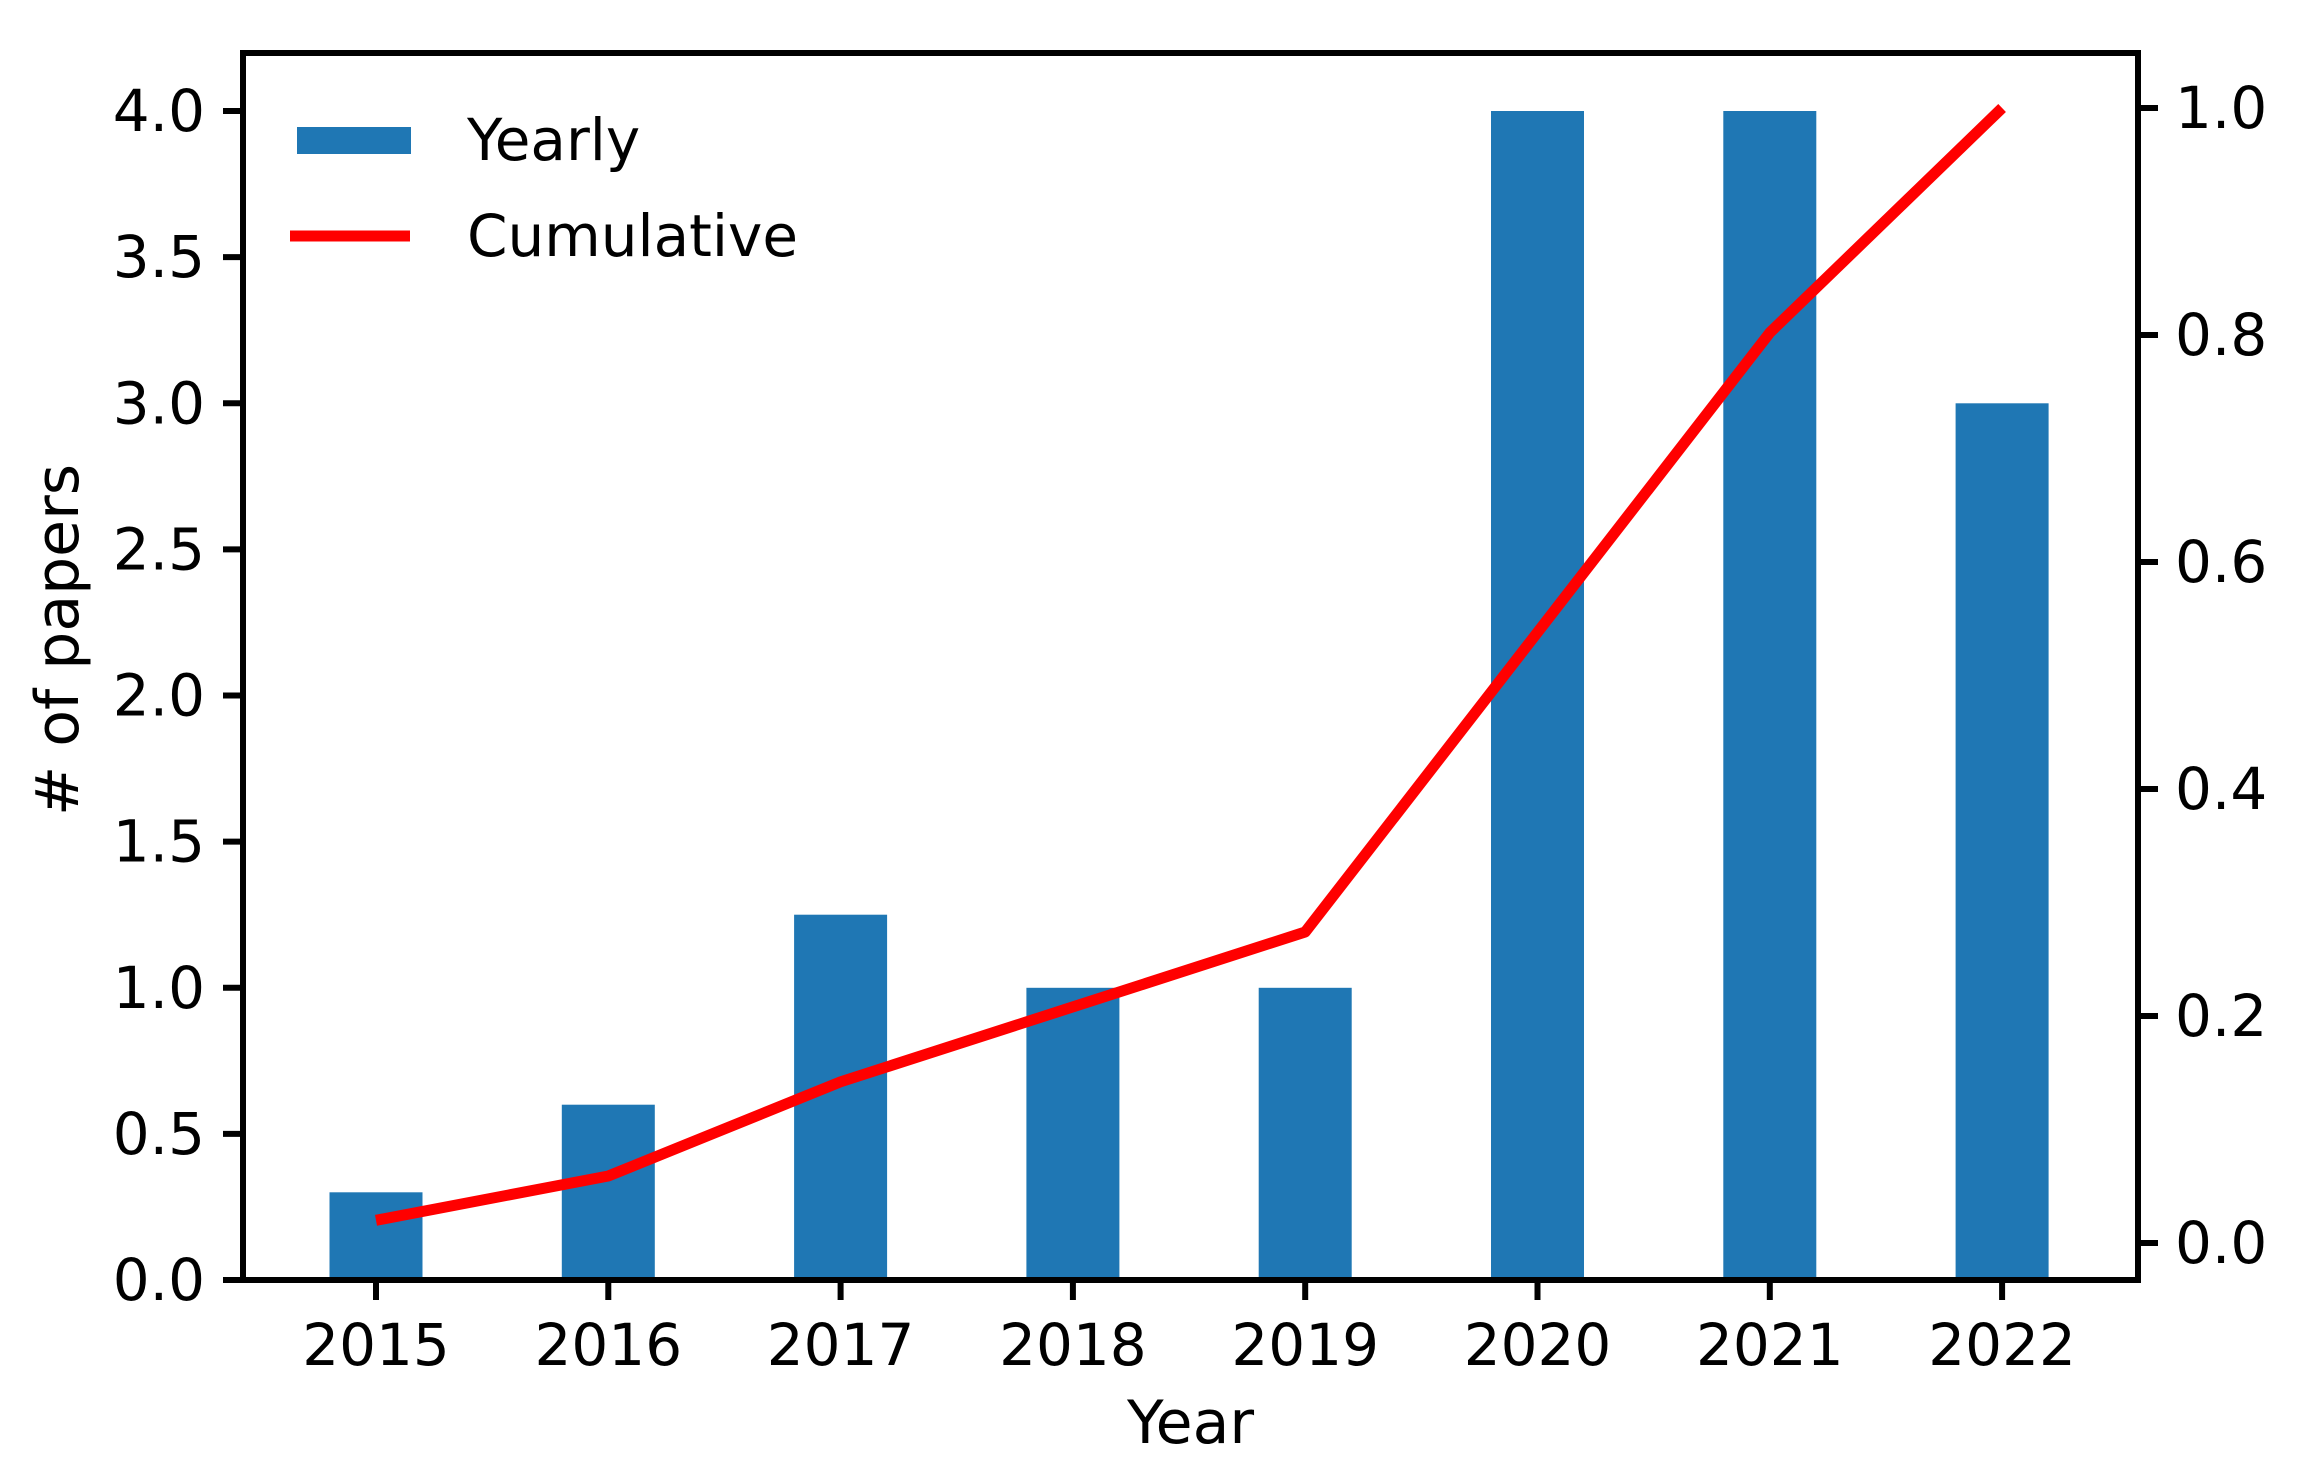 This screenshot has height=1469, width=2302. I want to click on x-axis-tick-label: 2019, so click(1305, 1345).